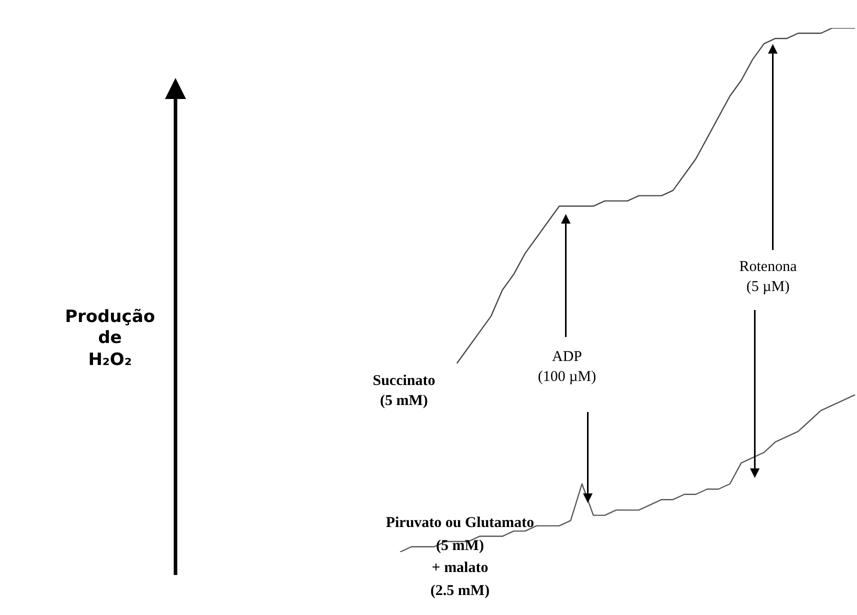 The height and width of the screenshot is (615, 857). What do you see at coordinates (567, 367) in the screenshot?
I see `annotation: ADP (100 µM)` at bounding box center [567, 367].